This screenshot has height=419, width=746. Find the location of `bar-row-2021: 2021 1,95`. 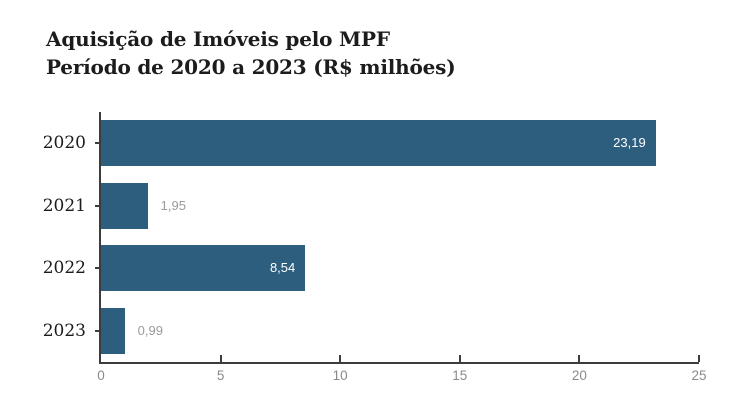

bar-row-2021: 2021 1,95 is located at coordinates (371, 206).